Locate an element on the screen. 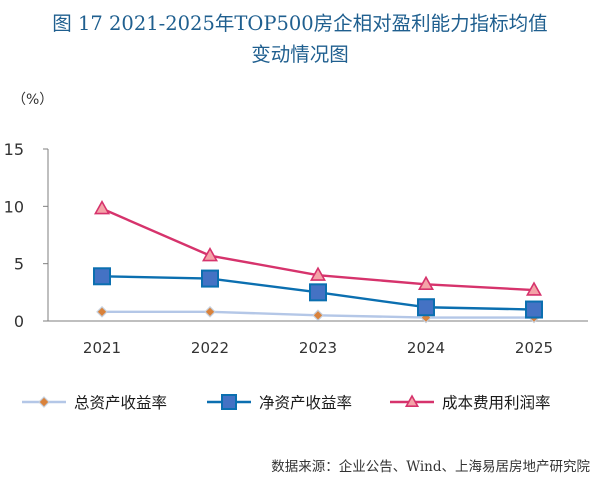 This screenshot has width=600, height=482. y-tick-label: 0 is located at coordinates (19, 321).